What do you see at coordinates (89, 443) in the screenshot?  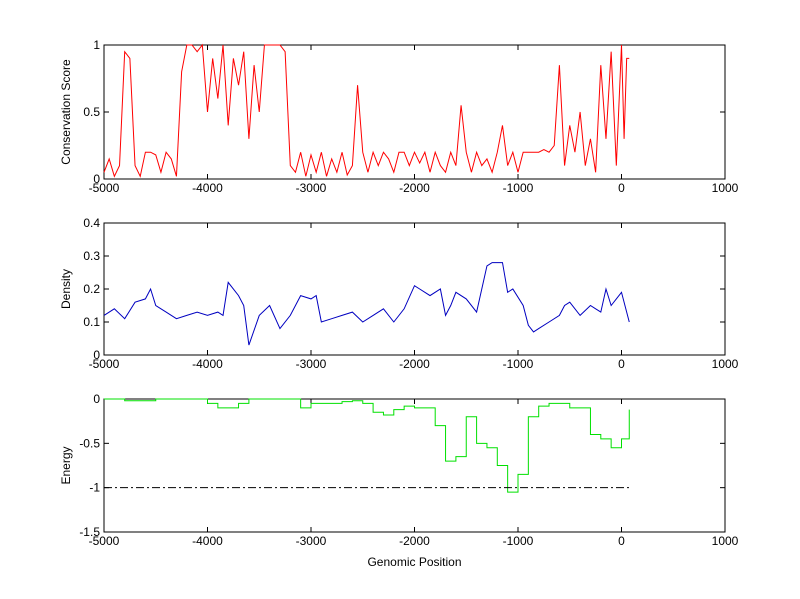 I see `y-tick-label: -0.5` at bounding box center [89, 443].